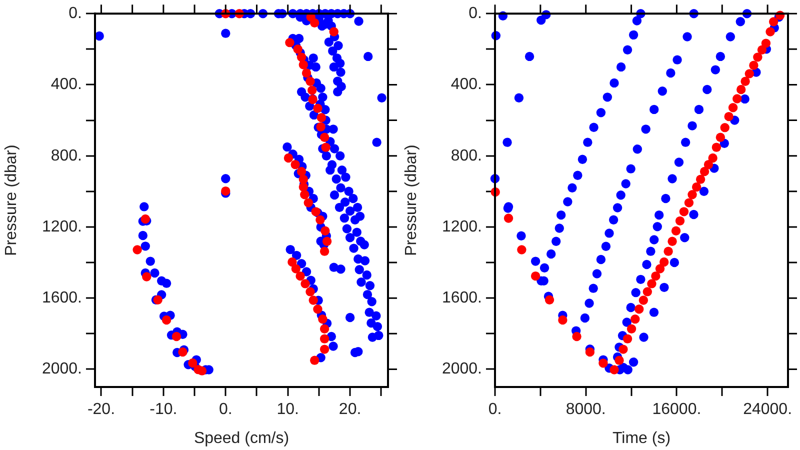 This screenshot has height=450, width=800. What do you see at coordinates (242, 438) in the screenshot?
I see `x-axis-title: Speed (cm/s)` at bounding box center [242, 438].